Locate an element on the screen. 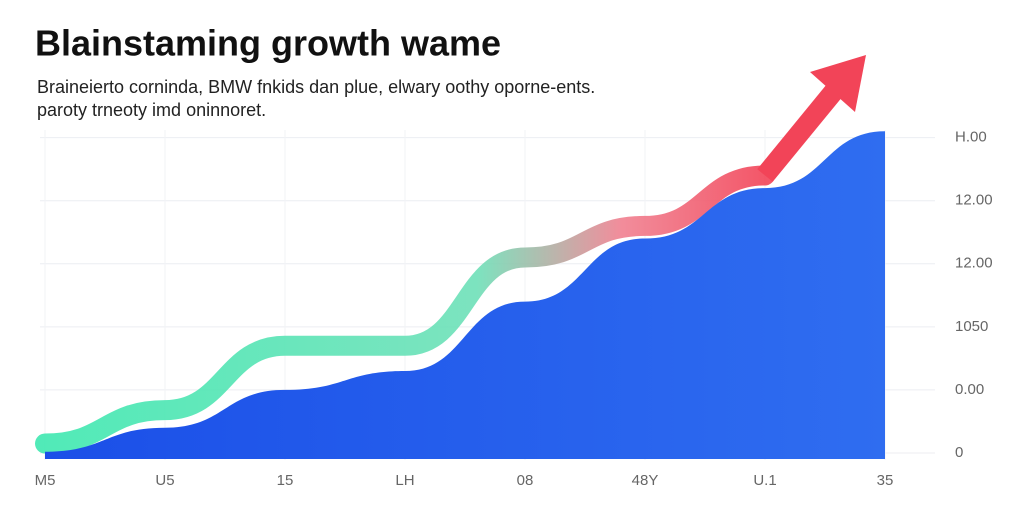  y-tick-label: 0 is located at coordinates (959, 452).